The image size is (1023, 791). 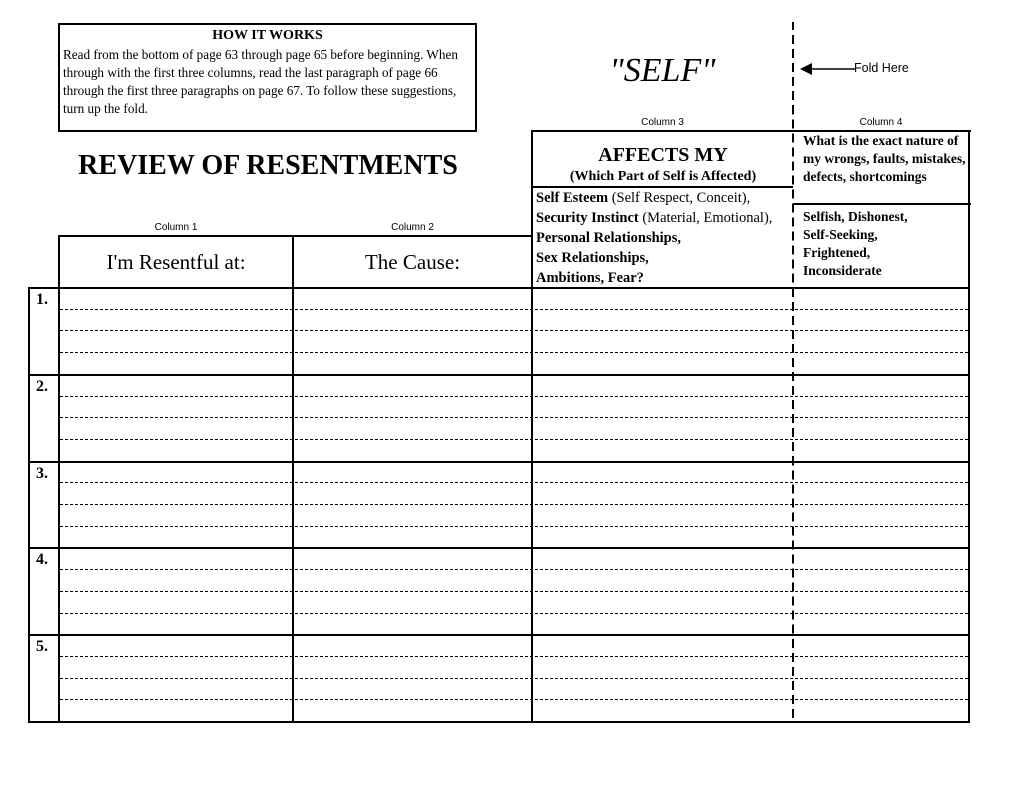 What do you see at coordinates (268, 165) in the screenshot?
I see `page-title: REVIEW OF RESENTMENTS` at bounding box center [268, 165].